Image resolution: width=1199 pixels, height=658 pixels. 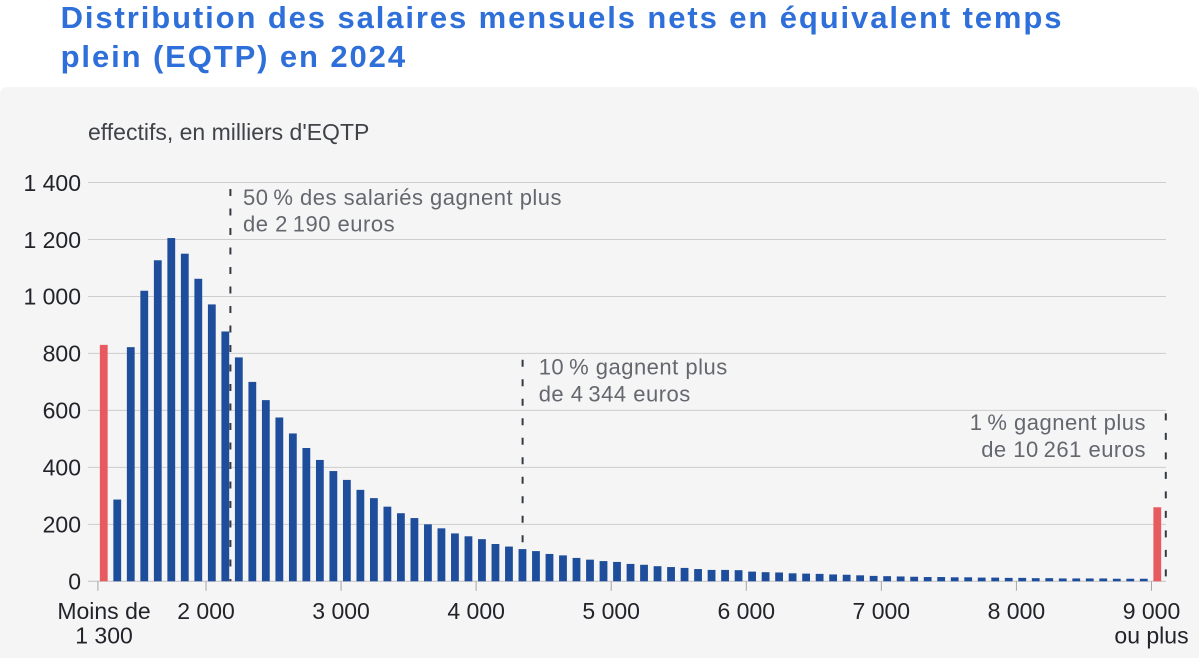 What do you see at coordinates (103, 611) in the screenshot?
I see `svg-text: Moins de` at bounding box center [103, 611].